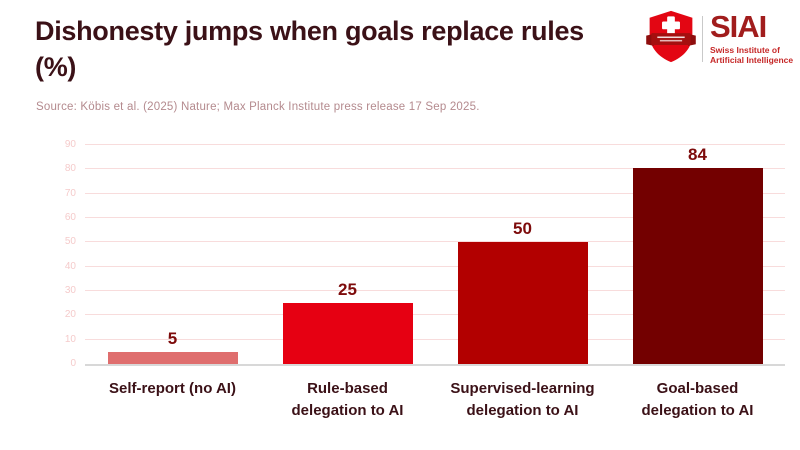 The image size is (800, 450). Describe the element at coordinates (172, 254) in the screenshot. I see `bar-slot: 5` at that location.